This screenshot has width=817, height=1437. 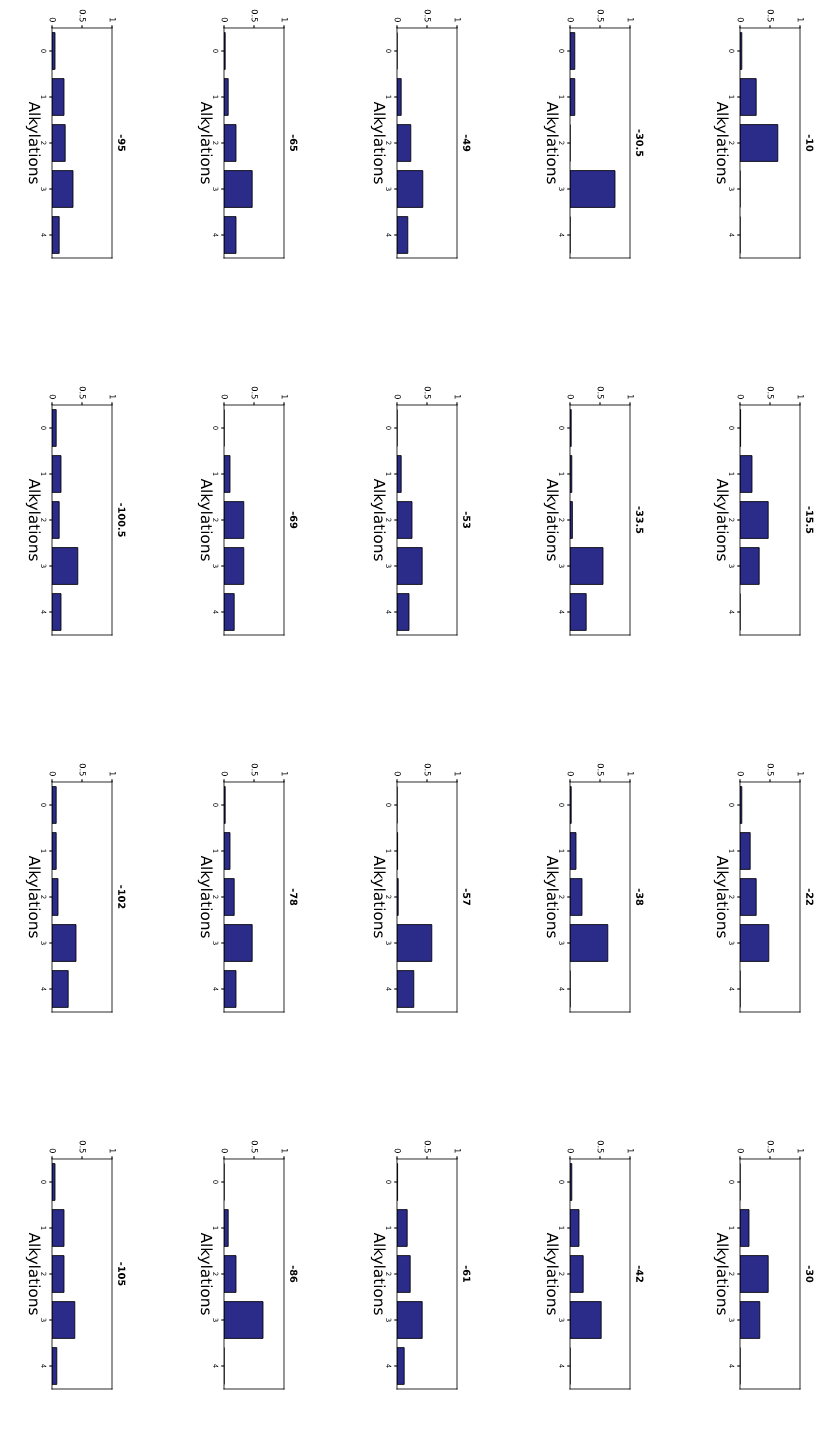 I want to click on text: -105, so click(x=122, y=1274).